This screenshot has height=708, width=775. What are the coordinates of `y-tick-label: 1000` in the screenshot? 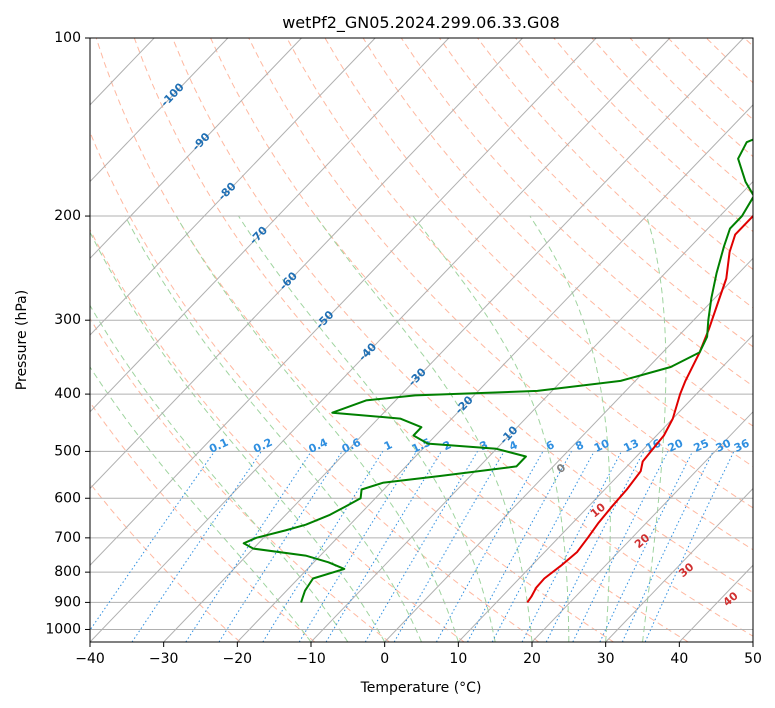 It's located at (63, 629).